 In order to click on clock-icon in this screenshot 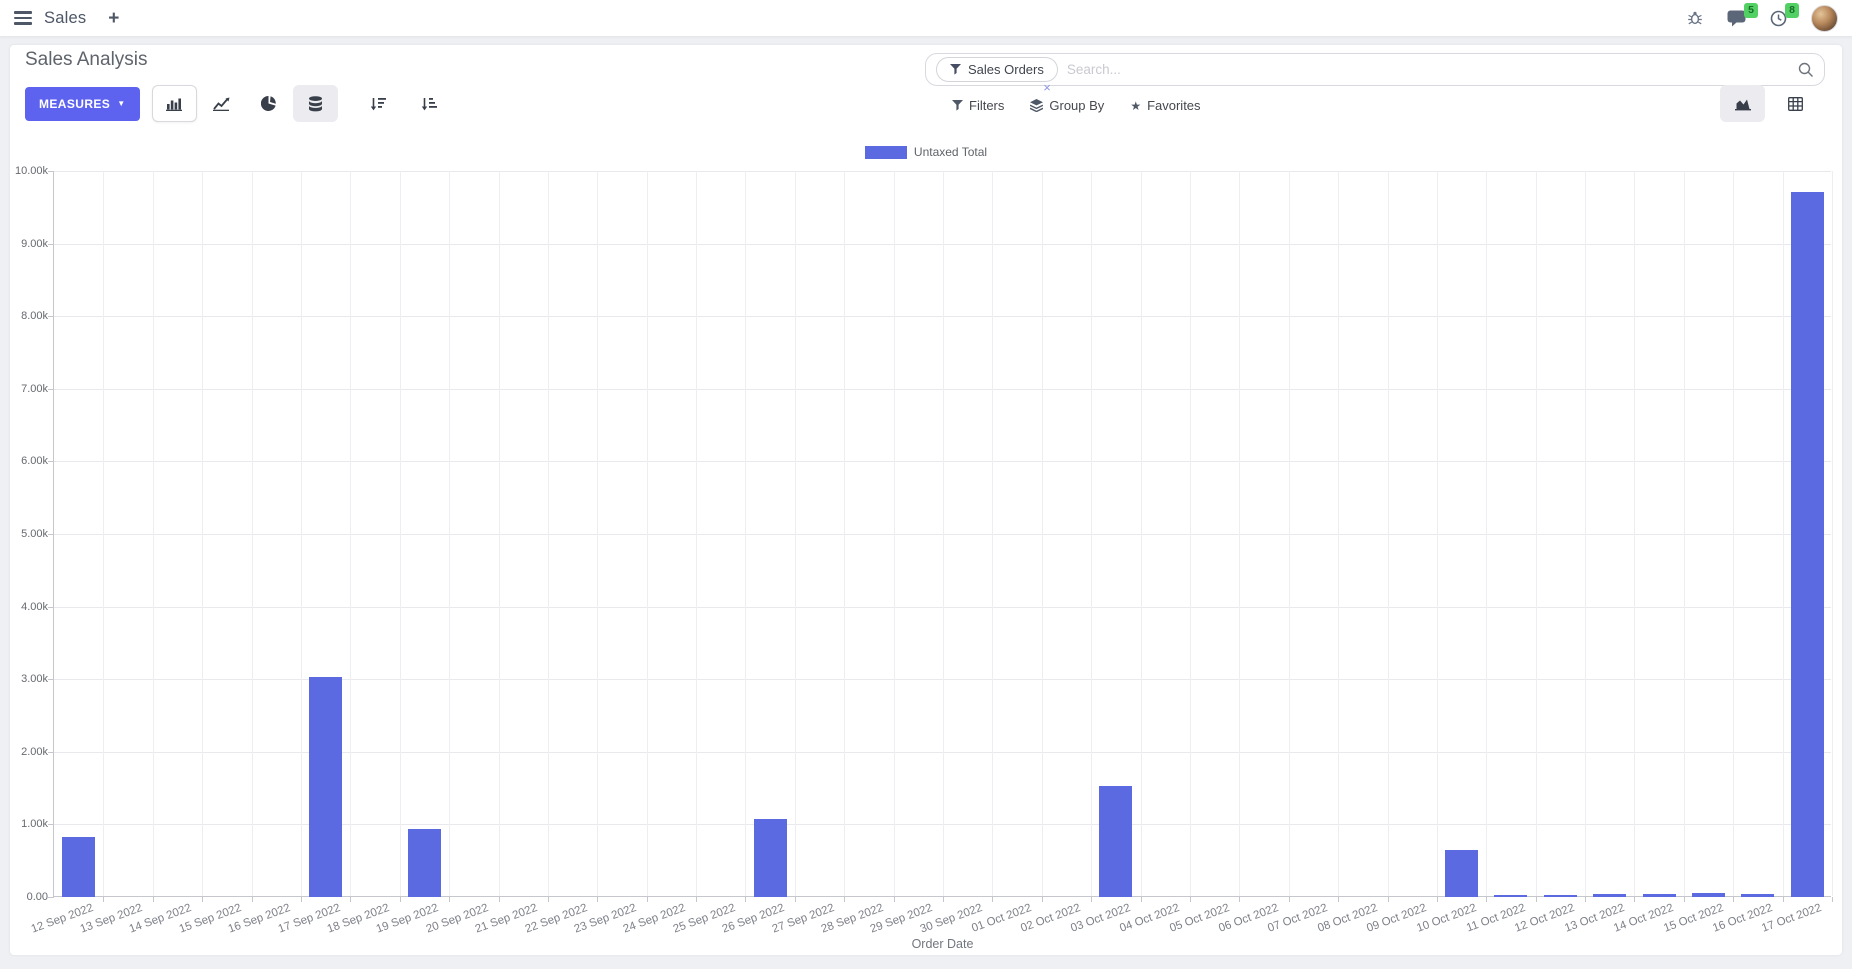, I will do `click(1778, 18)`.